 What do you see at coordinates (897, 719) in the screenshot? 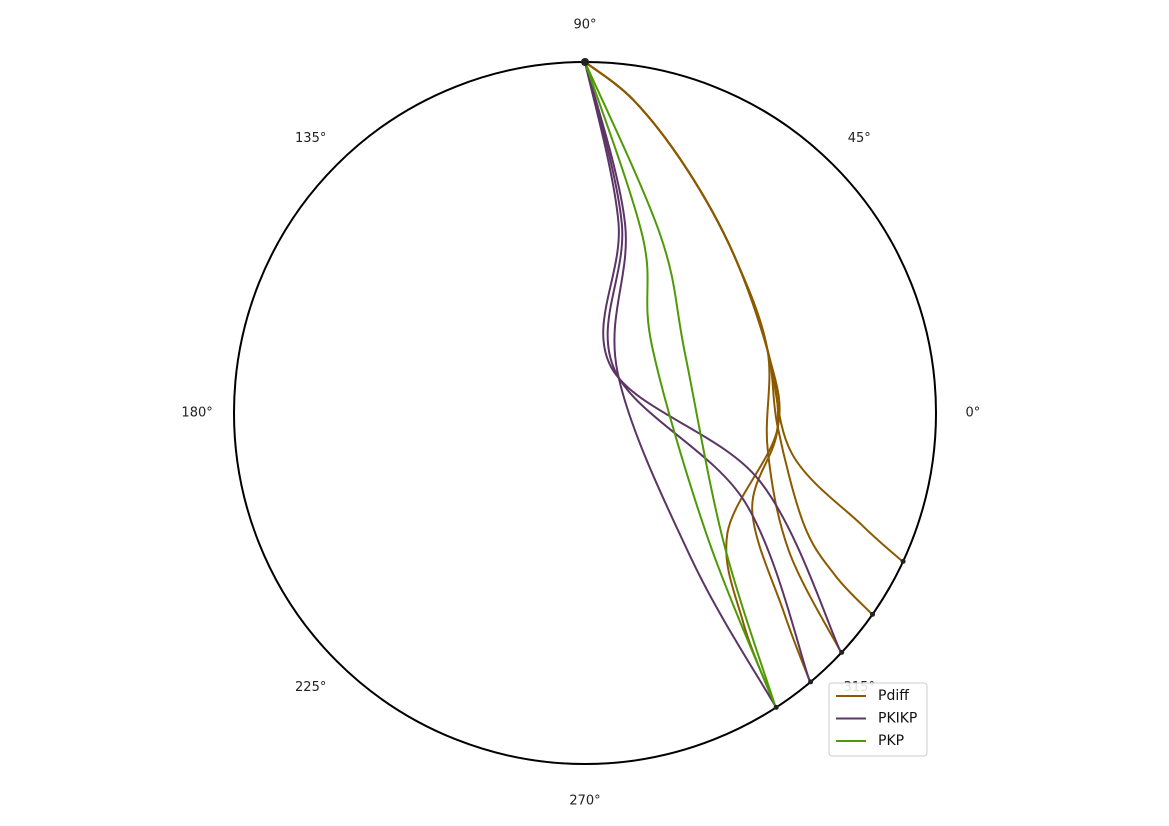
I see `legend-label-pkikp: PKIKP` at bounding box center [897, 719].